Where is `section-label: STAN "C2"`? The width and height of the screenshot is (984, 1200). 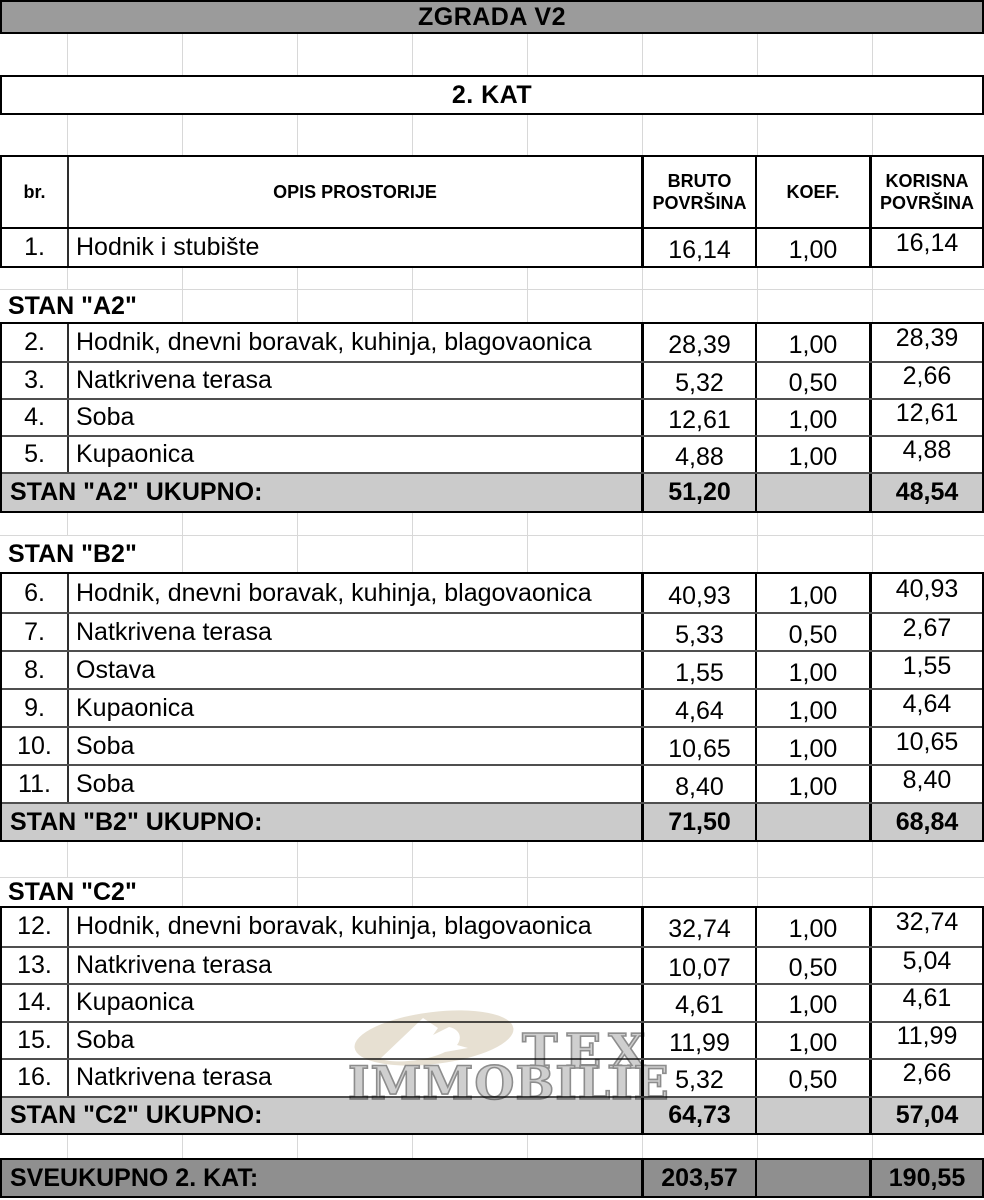 section-label: STAN "C2" is located at coordinates (72, 891).